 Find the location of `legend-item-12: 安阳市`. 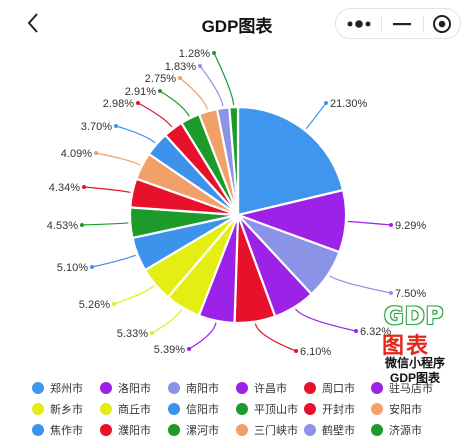

legend-item-12: 安阳市 is located at coordinates (396, 409).